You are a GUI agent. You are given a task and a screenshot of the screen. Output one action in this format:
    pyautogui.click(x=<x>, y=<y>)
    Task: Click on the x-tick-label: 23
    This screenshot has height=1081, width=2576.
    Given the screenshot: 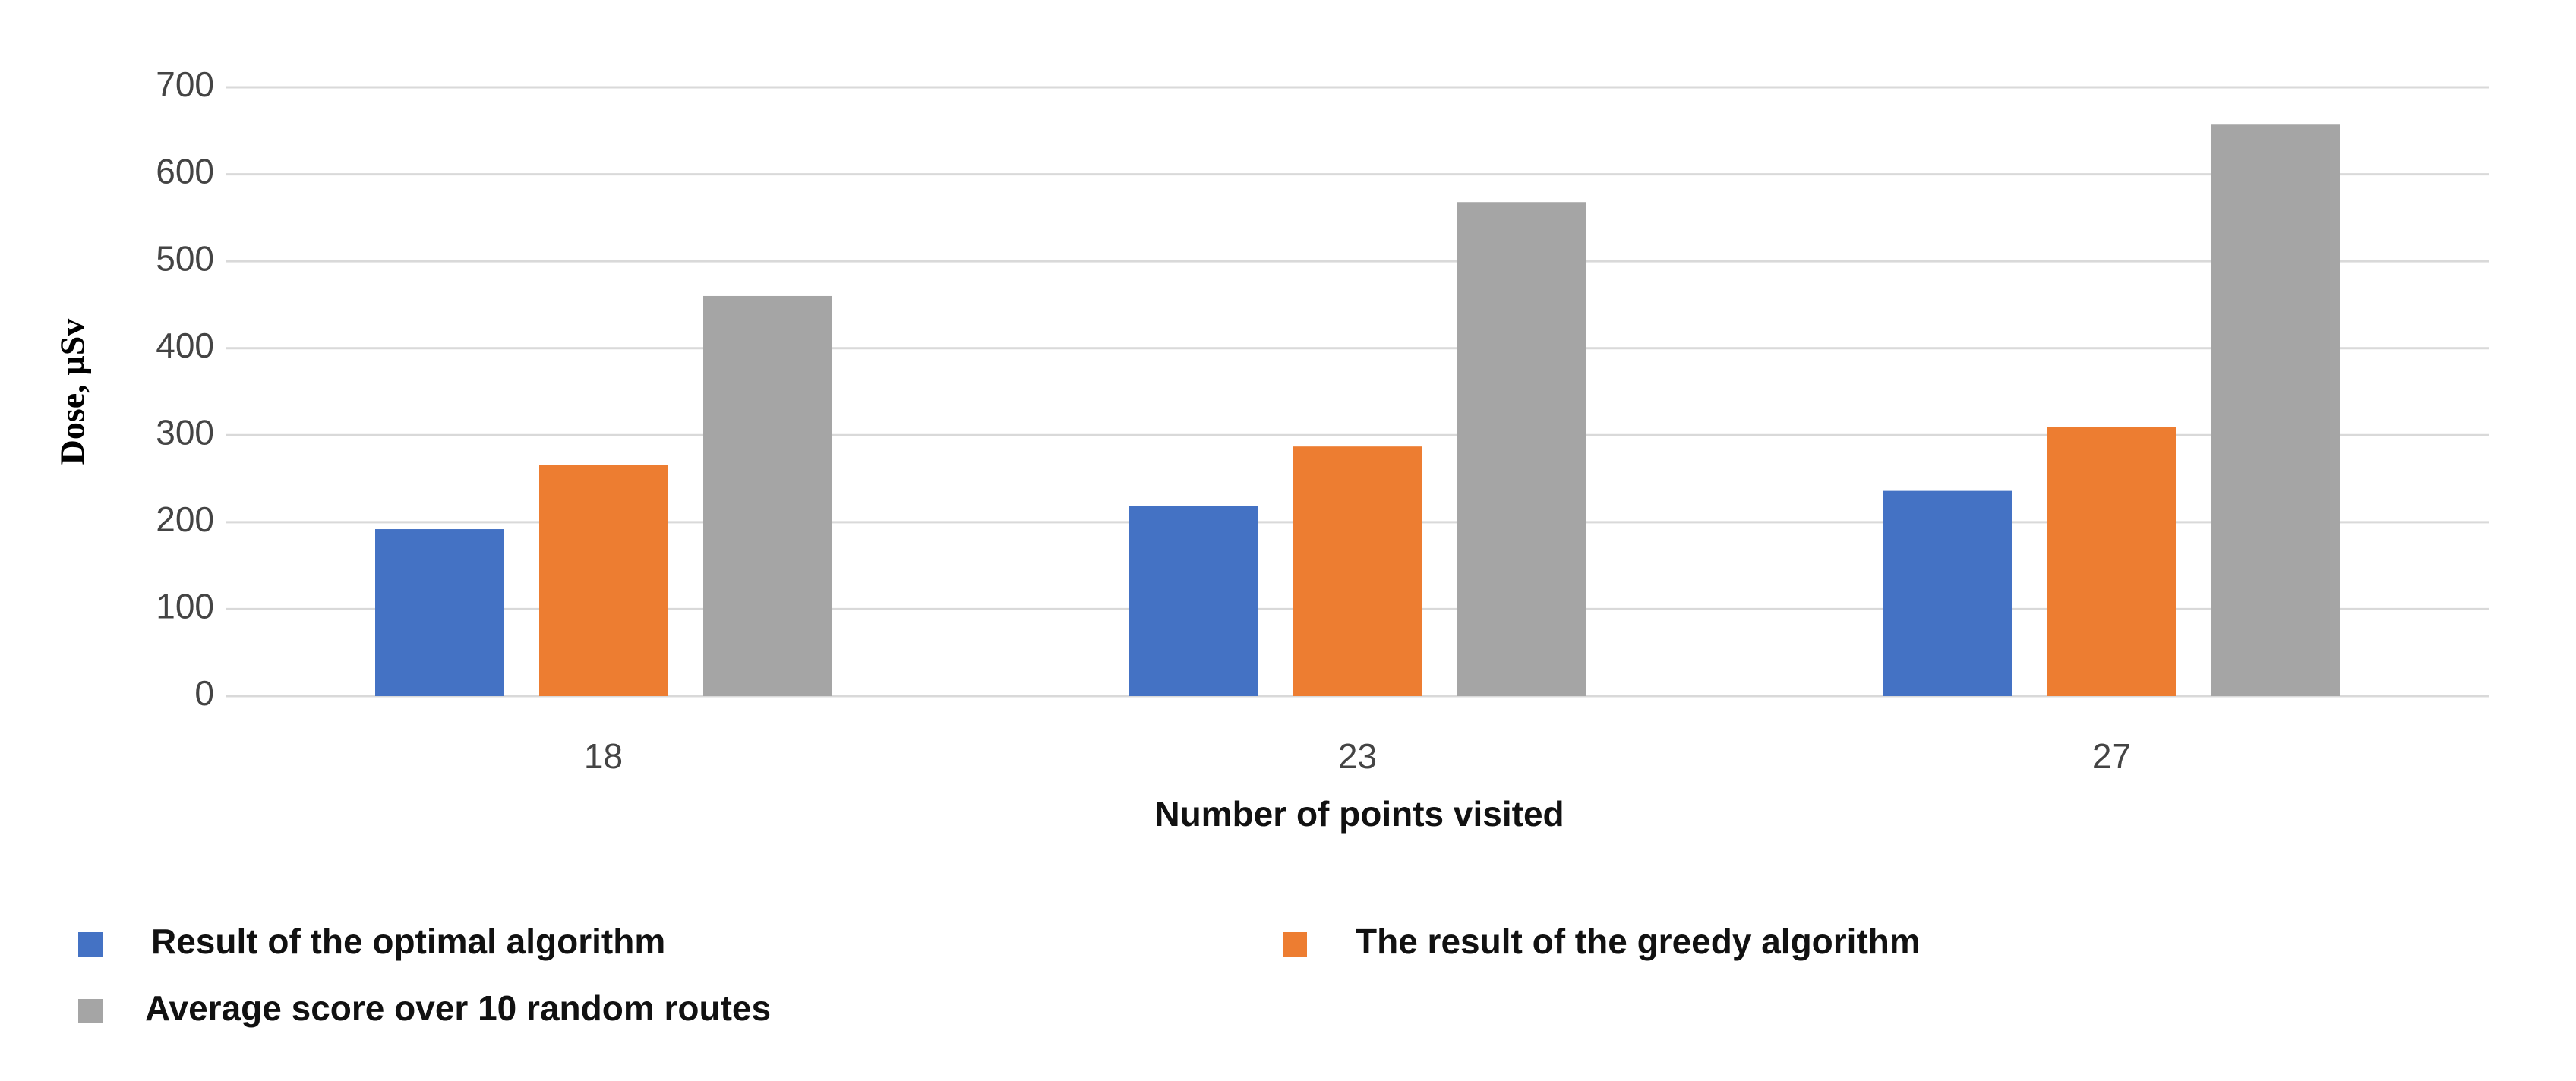 What is the action you would take?
    pyautogui.click(x=1357, y=756)
    